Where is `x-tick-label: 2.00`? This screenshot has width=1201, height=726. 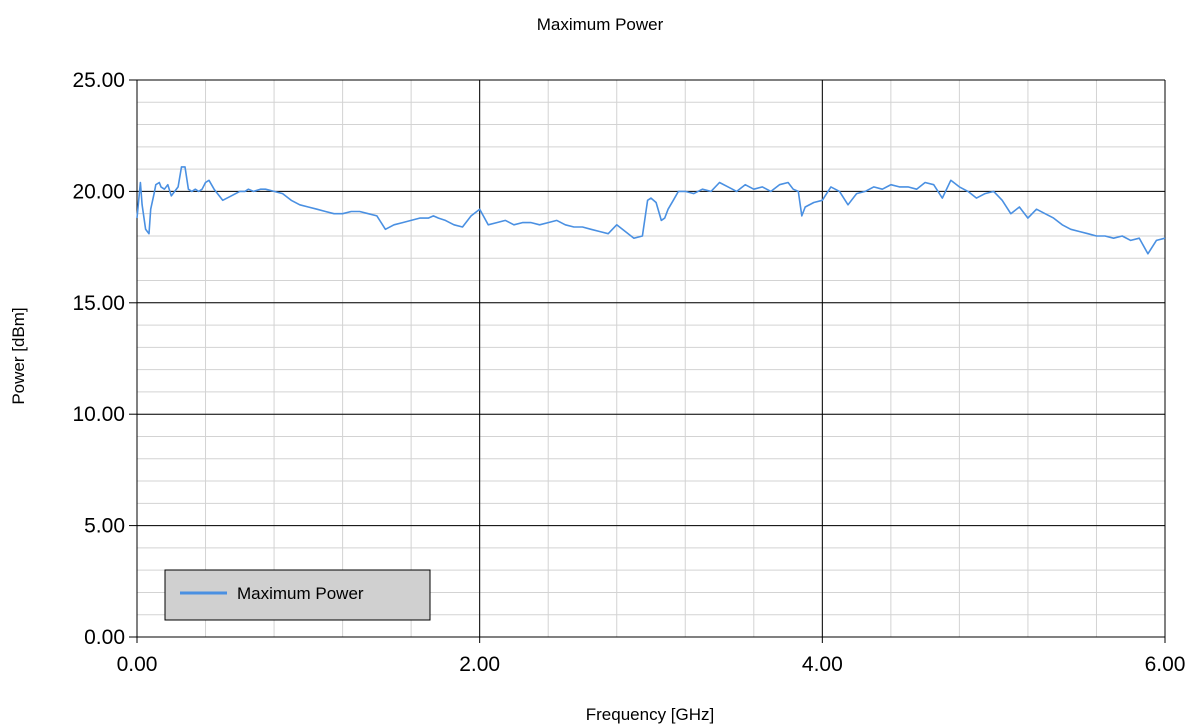
x-tick-label: 2.00 is located at coordinates (479, 664).